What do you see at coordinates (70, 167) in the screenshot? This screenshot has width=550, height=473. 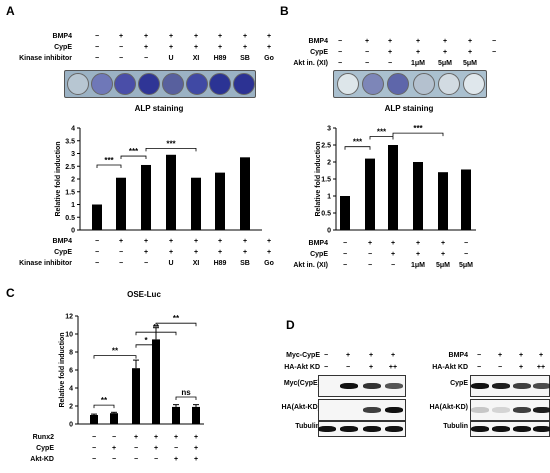 I see `chart-a-y-tick-label: 2.5` at bounding box center [70, 167].